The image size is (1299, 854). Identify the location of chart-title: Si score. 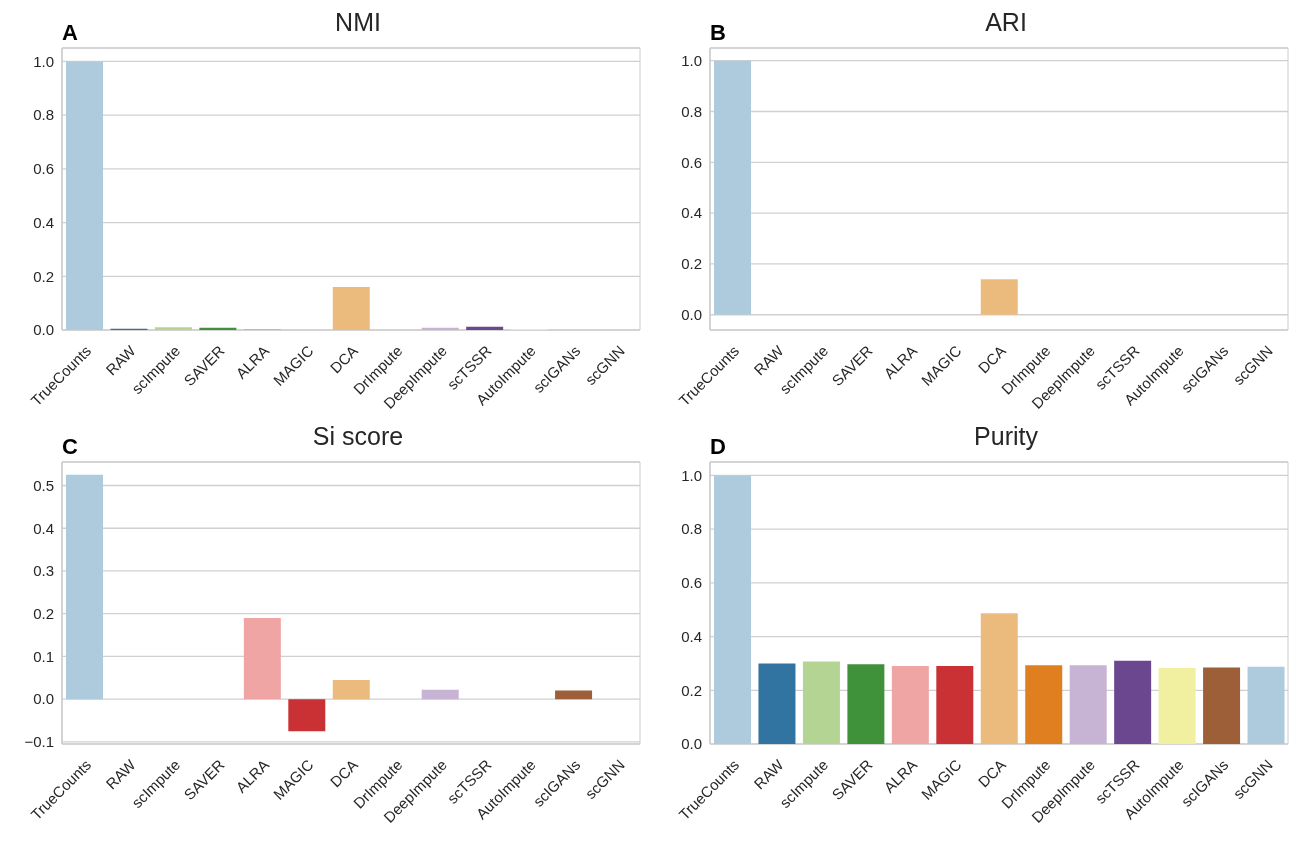
(358, 436).